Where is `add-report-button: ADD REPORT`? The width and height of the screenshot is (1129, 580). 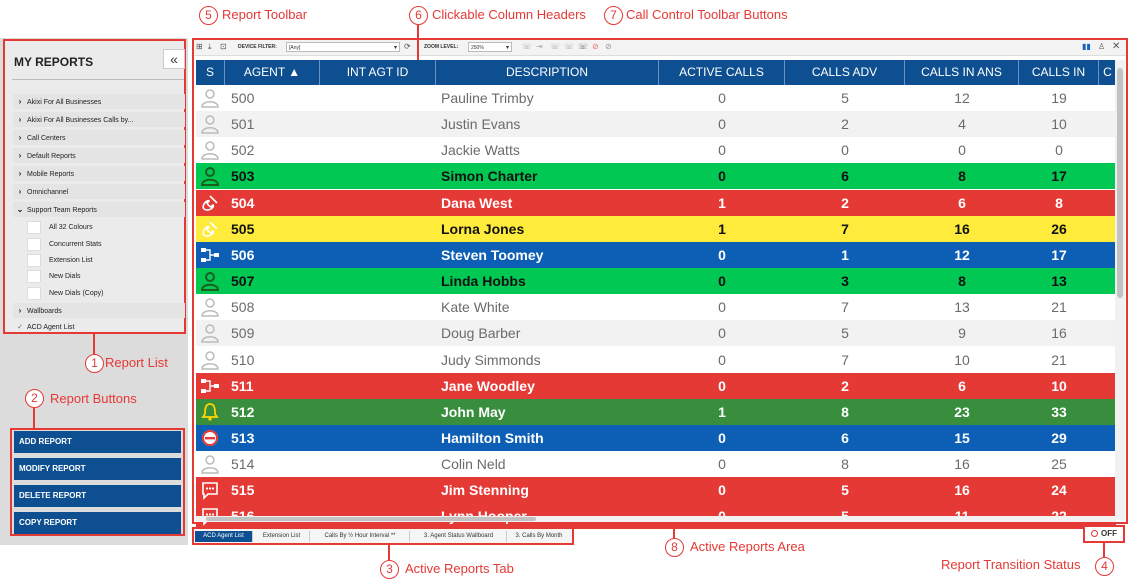 add-report-button: ADD REPORT is located at coordinates (97, 442).